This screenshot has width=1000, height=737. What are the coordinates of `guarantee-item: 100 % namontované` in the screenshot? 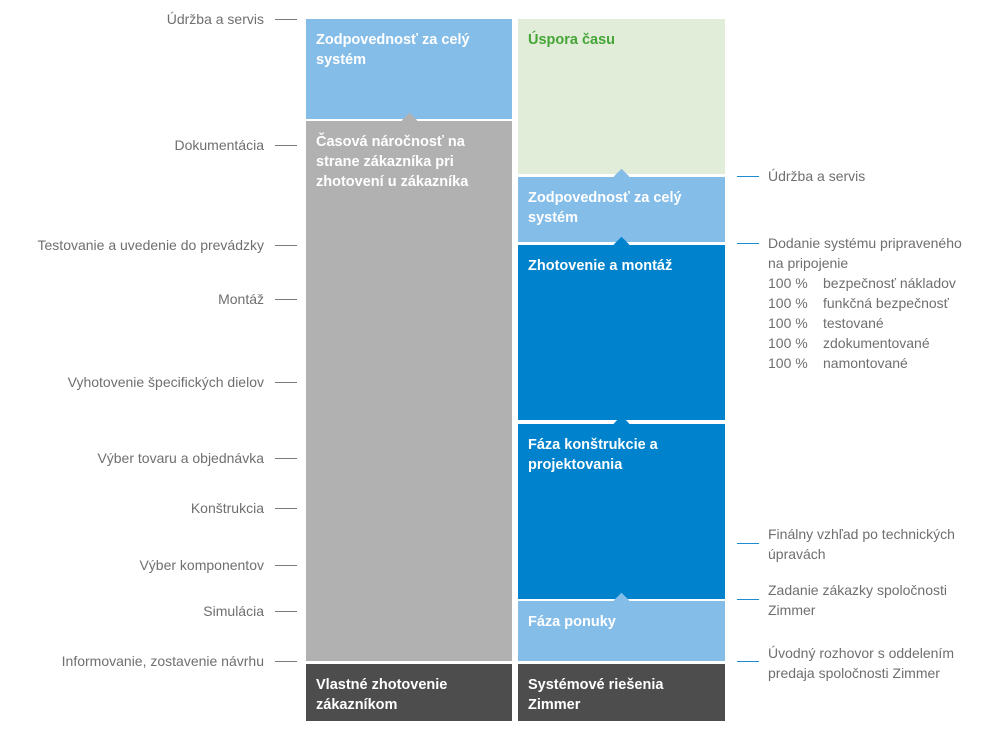 It's located at (865, 363).